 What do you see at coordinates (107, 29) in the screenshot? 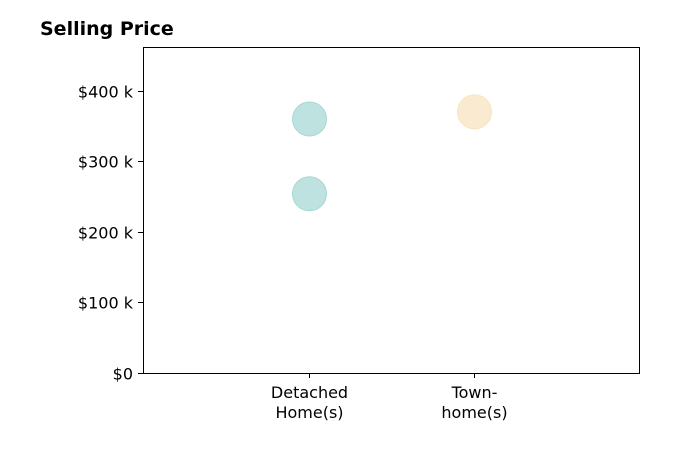
I see `chart-title: Selling Price` at bounding box center [107, 29].